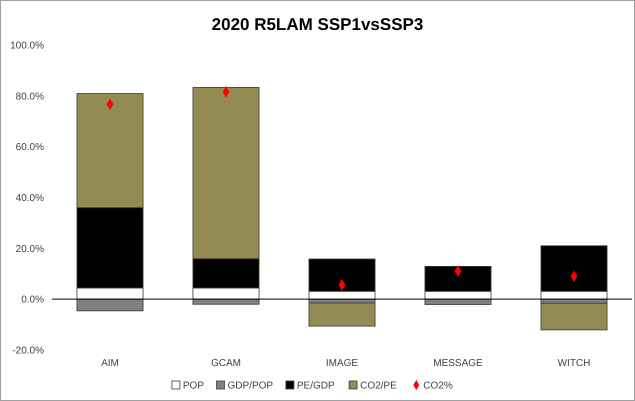 Image resolution: width=635 pixels, height=401 pixels. I want to click on y-tick-label: 60.0%, so click(30, 148).